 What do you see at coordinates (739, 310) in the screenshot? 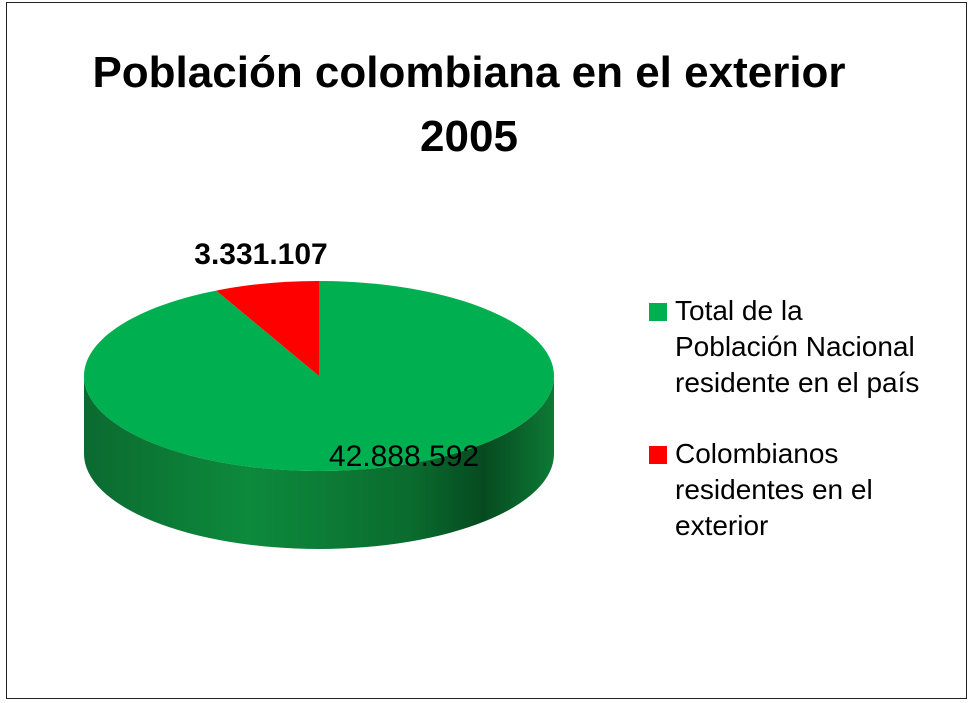
I see `legend-label-total-1: Total de la` at bounding box center [739, 310].